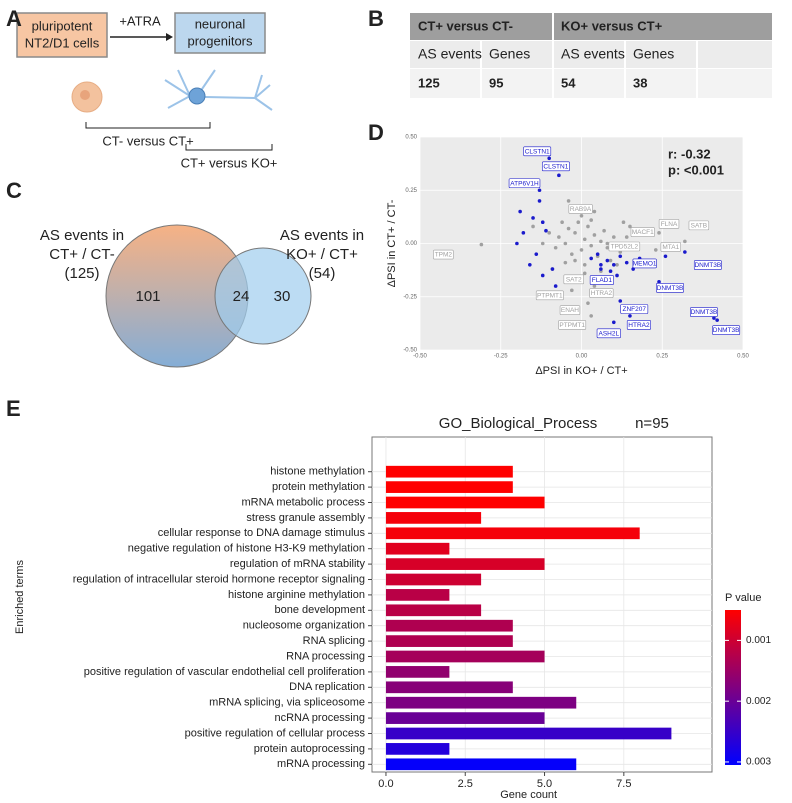  What do you see at coordinates (385, 784) in the screenshot?
I see `x-tick-label: 0.0` at bounding box center [385, 784].